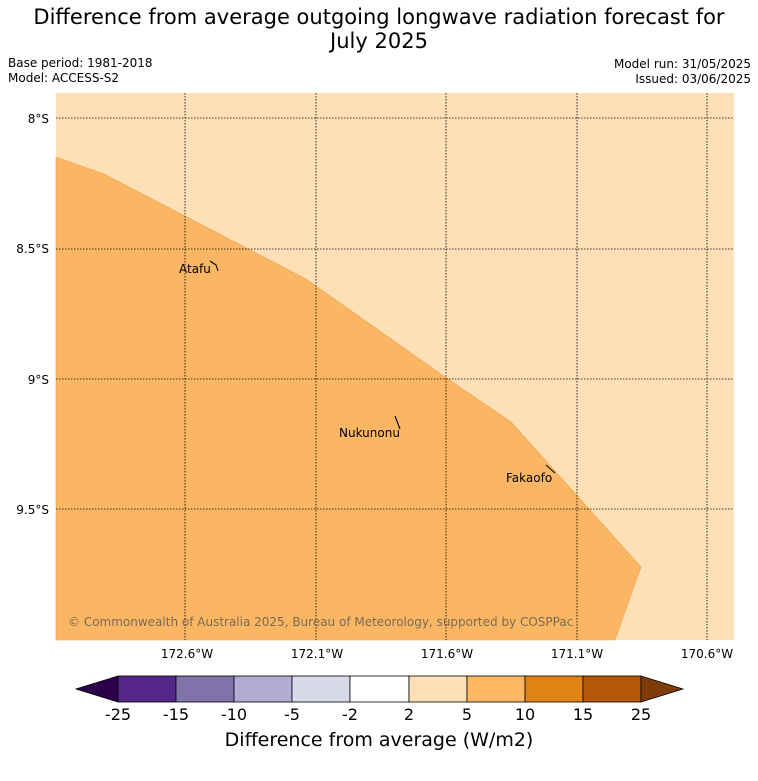 Image resolution: width=758 pixels, height=781 pixels. What do you see at coordinates (550, 469) in the screenshot?
I see `fakaofo-atoll` at bounding box center [550, 469].